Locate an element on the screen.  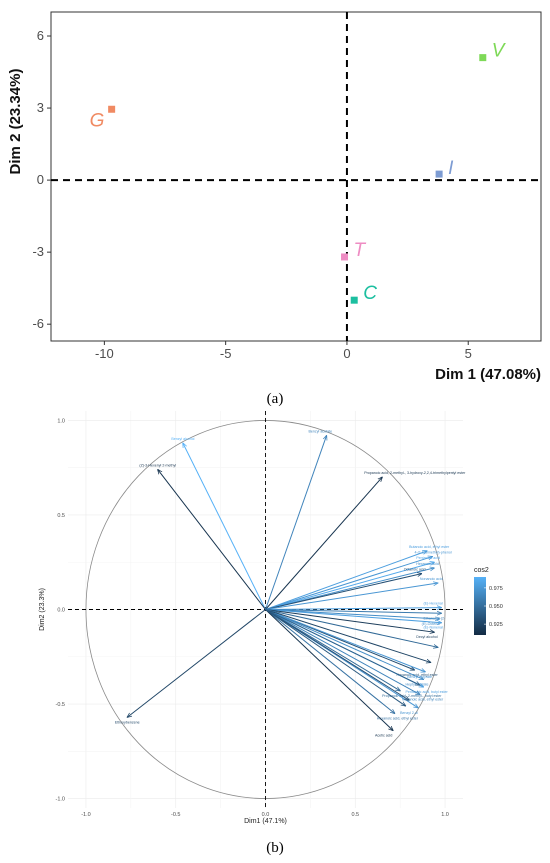
point-label-V: V is located at coordinates (499, 51).